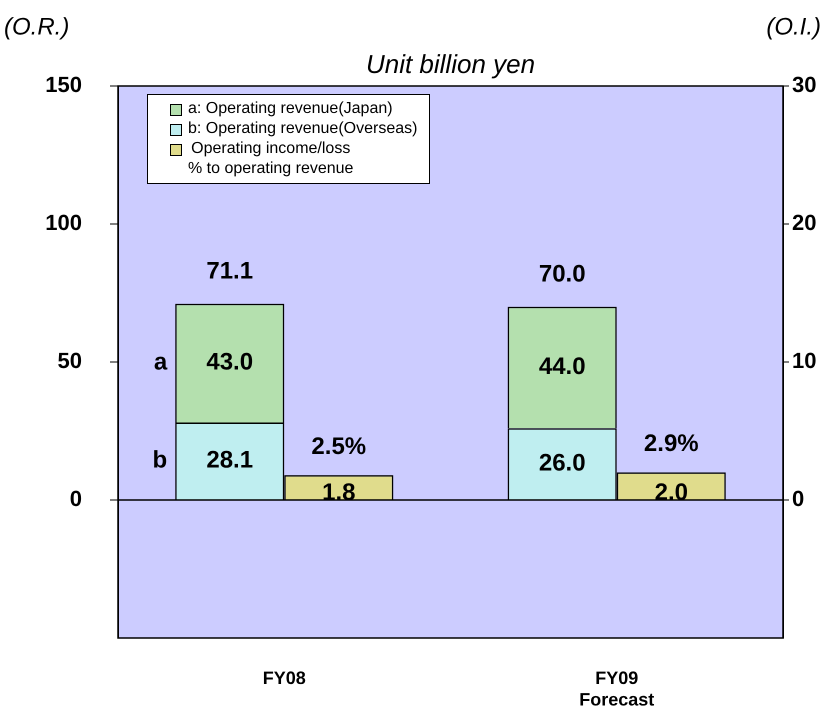  Describe the element at coordinates (230, 270) in the screenshot. I see `total-label: 71.1` at that location.